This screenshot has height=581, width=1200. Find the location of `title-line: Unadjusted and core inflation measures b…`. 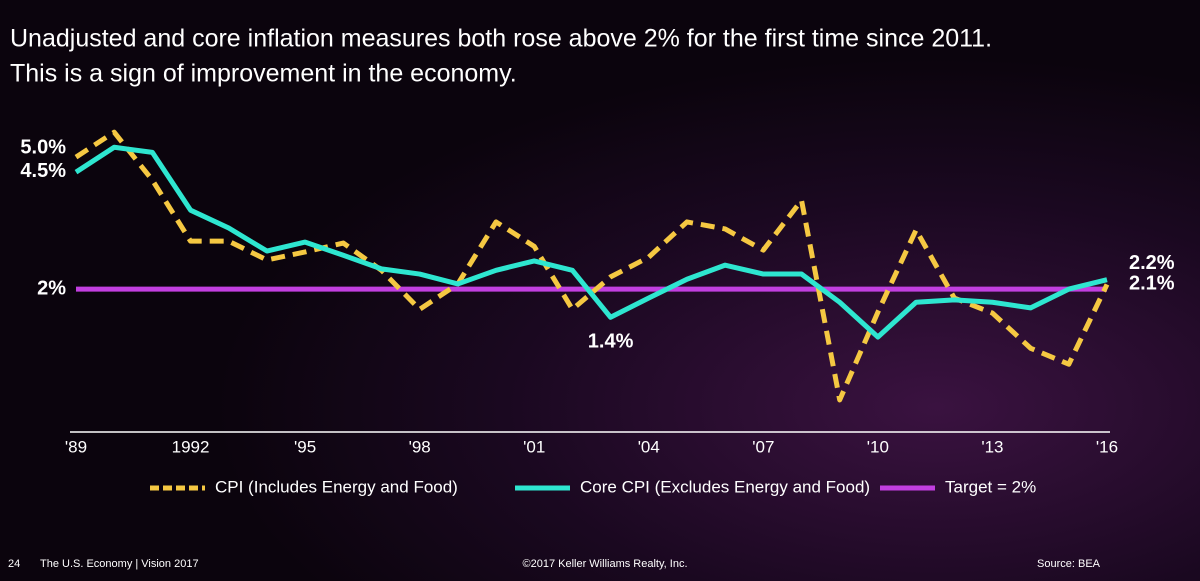

title-line: Unadjusted and core inflation measures b… is located at coordinates (501, 39).